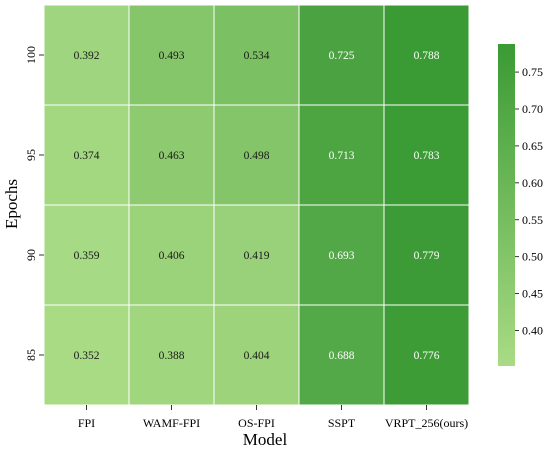 The width and height of the screenshot is (550, 452). What do you see at coordinates (532, 257) in the screenshot?
I see `colorbar-tick-label: 0.50` at bounding box center [532, 257].